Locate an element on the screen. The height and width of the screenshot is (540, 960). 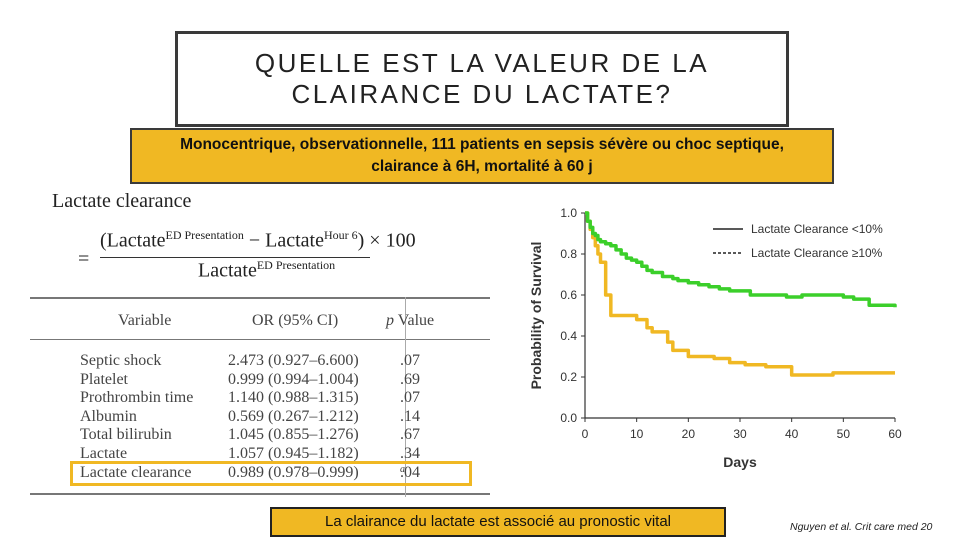
row-or: 0.989 (0.978–0.999) is located at coordinates (293, 472).